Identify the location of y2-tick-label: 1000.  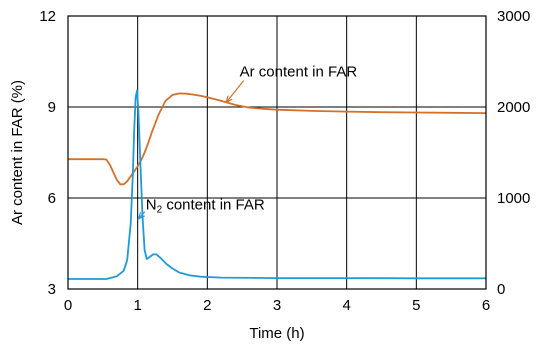
(513, 198).